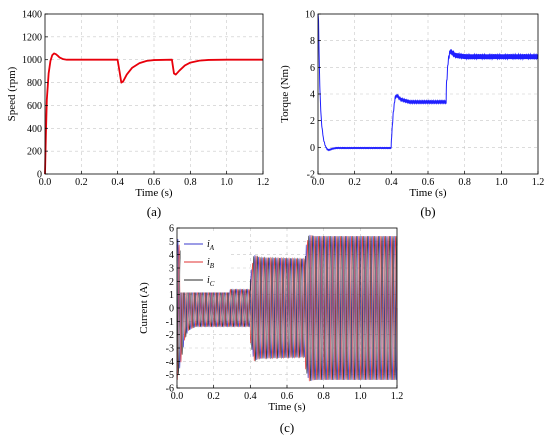  I want to click on y-tick-label: 10, so click(310, 15).